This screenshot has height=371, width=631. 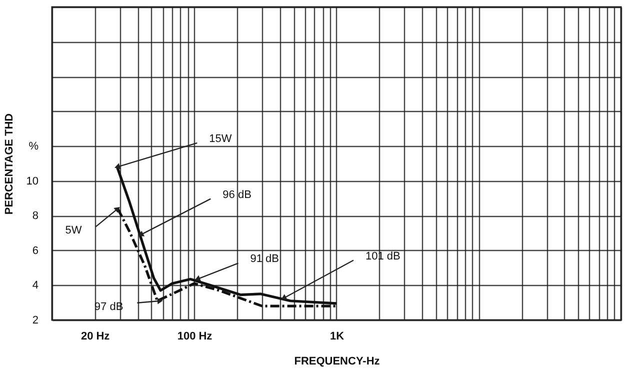 What do you see at coordinates (265, 259) in the screenshot?
I see `annotation: 91 dB` at bounding box center [265, 259].